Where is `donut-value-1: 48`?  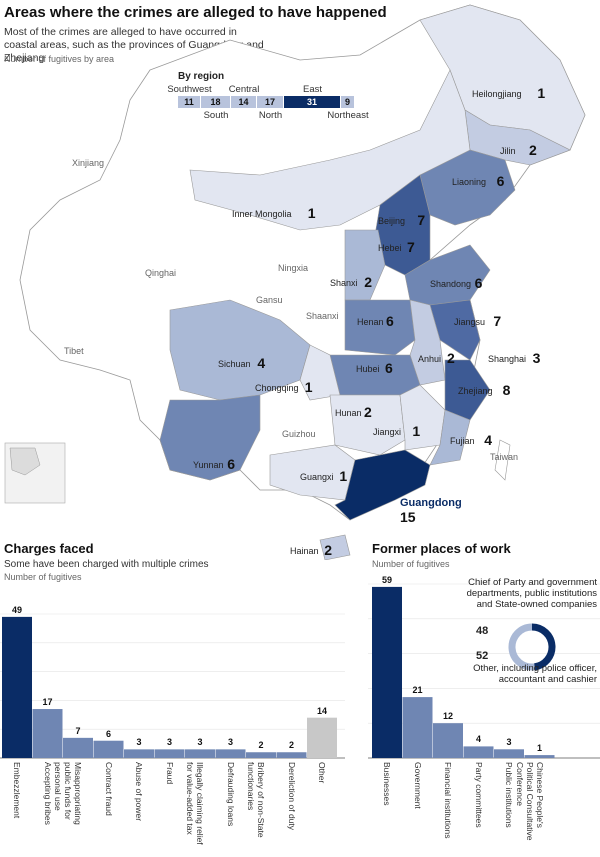
donut-value-1: 48 is located at coordinates (482, 631).